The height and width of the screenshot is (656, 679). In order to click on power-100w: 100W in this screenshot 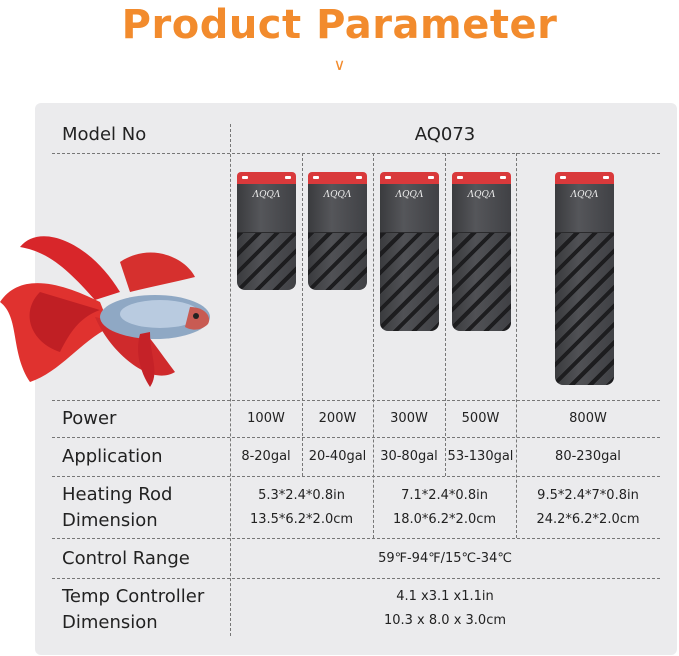, I will do `click(266, 418)`.